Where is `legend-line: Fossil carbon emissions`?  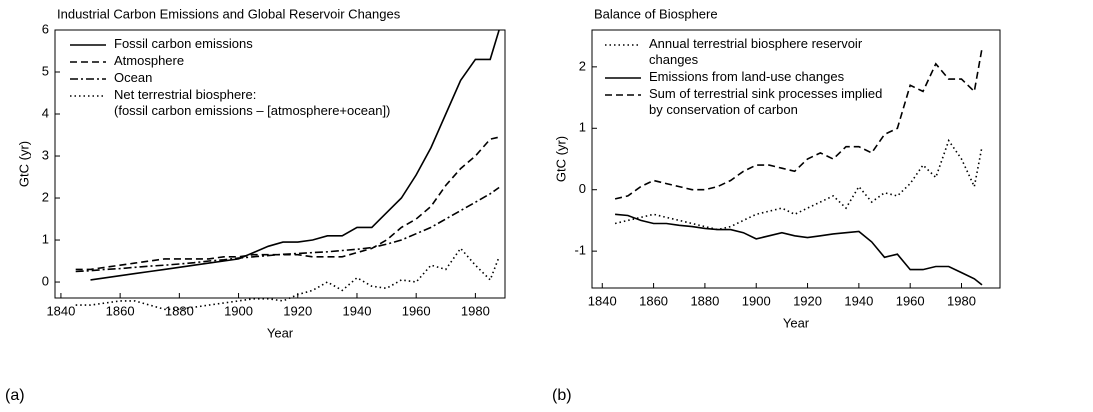
legend-line: Fossil carbon emissions is located at coordinates (183, 43).